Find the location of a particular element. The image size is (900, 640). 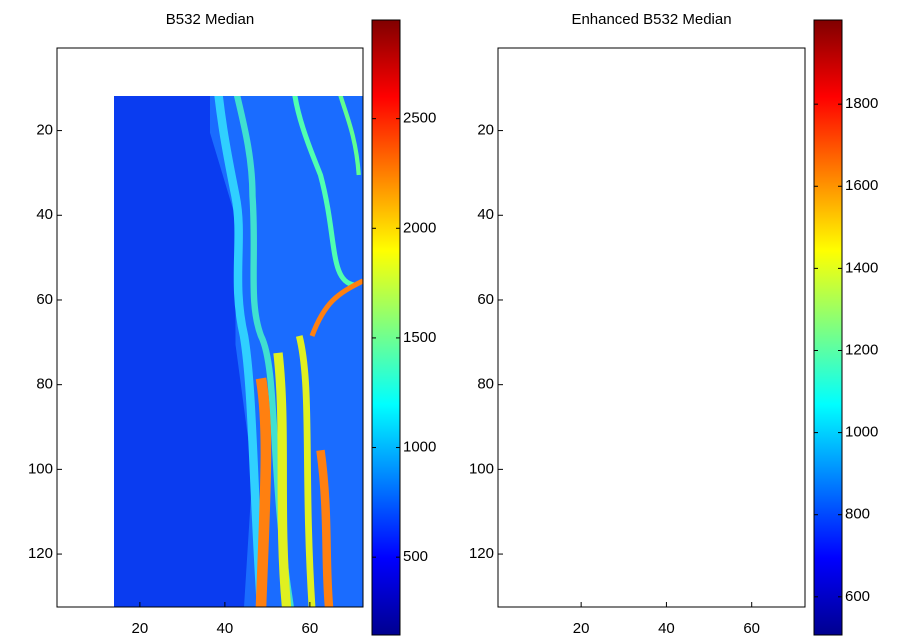

colorbar-tick-label: 2000 is located at coordinates (419, 227).